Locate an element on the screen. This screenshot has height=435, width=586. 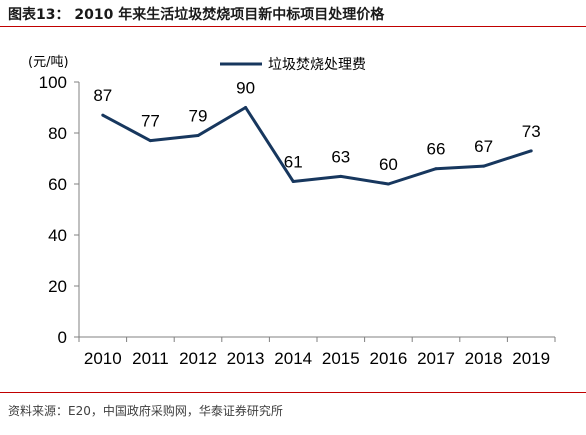
figure-title: 图表13： 2010 年来生活垃圾焚烧项目新中标项目处理价格 is located at coordinates (196, 15).